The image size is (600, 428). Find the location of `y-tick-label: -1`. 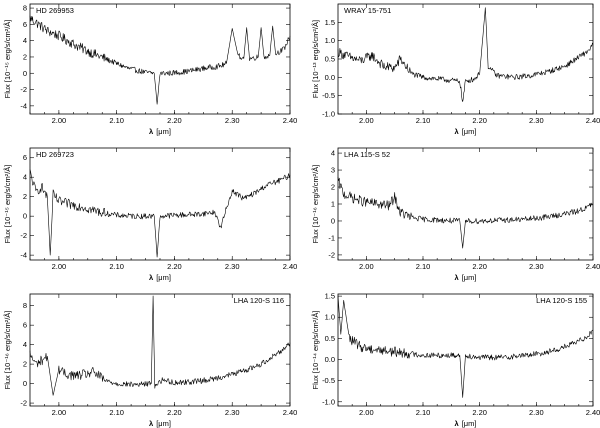

y-tick-label: -1 is located at coordinates (331, 237).